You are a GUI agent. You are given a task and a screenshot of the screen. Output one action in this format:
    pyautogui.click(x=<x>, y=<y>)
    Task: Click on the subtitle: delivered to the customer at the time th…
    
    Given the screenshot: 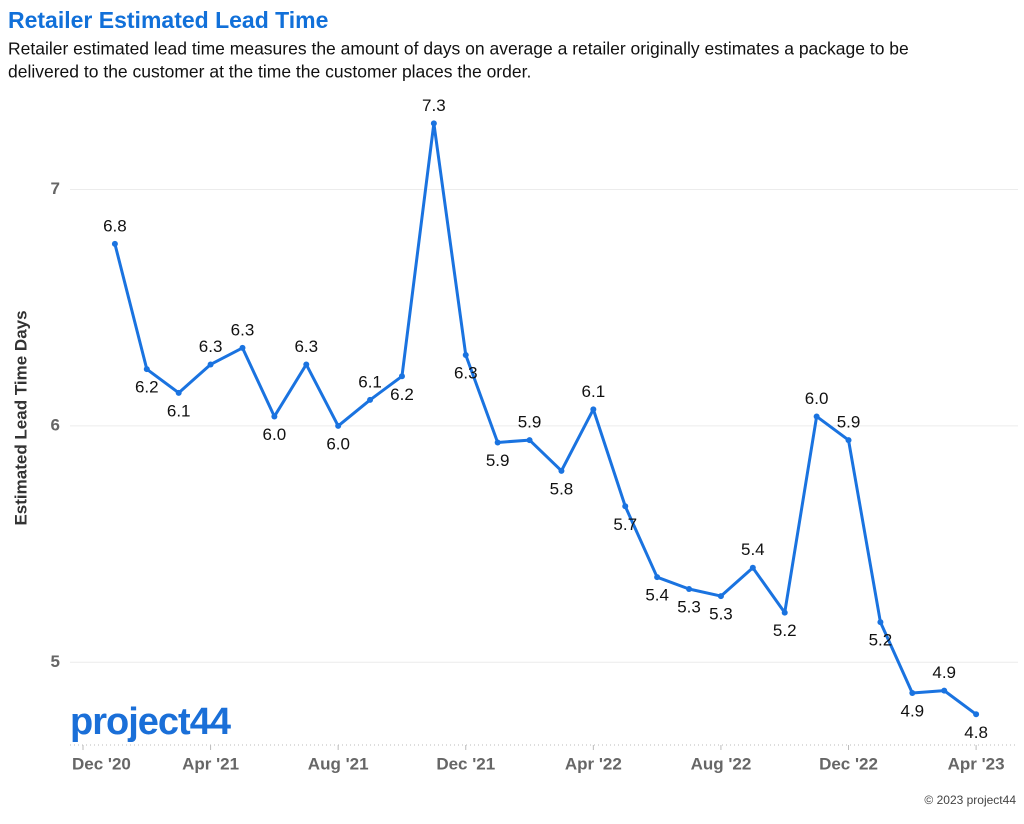 What is the action you would take?
    pyautogui.click(x=269, y=72)
    